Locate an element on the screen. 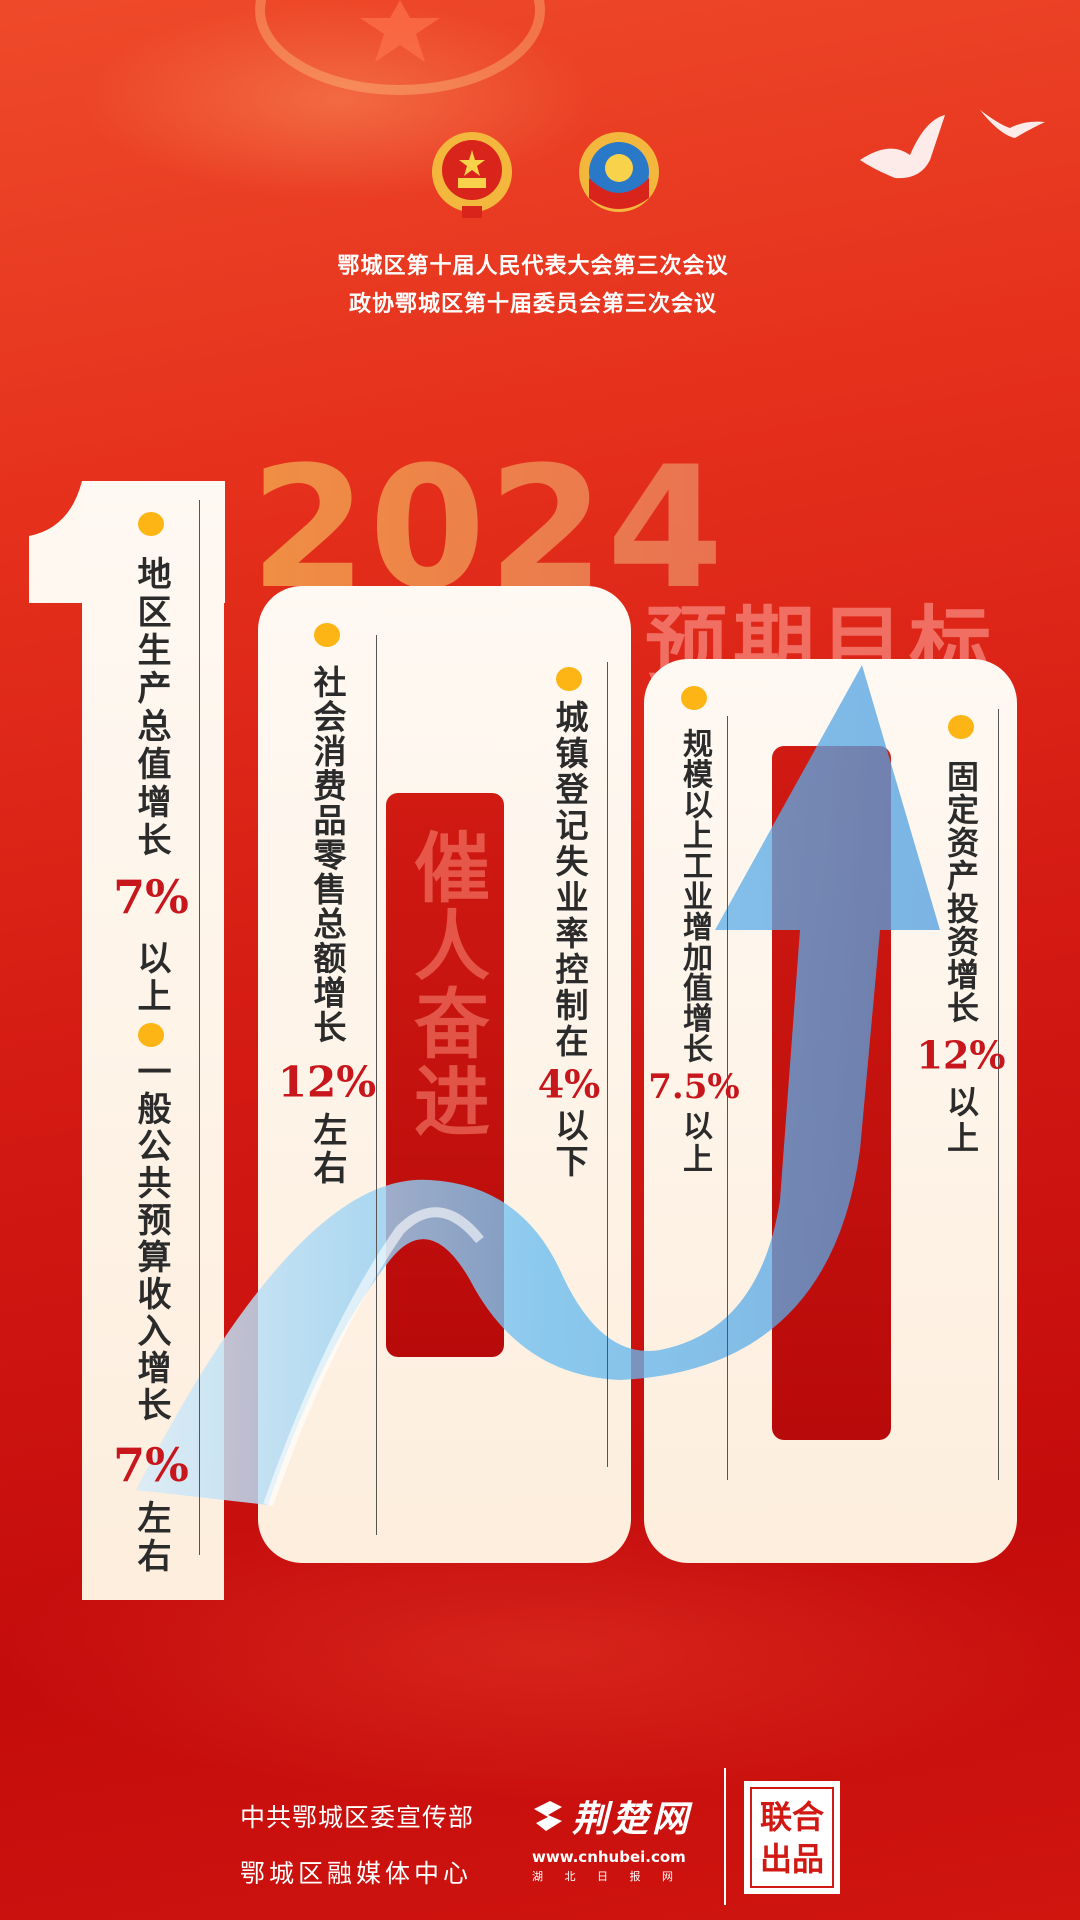 This screenshot has width=1080, height=1920. target-label: 固定资产投资增长 is located at coordinates (961, 892).